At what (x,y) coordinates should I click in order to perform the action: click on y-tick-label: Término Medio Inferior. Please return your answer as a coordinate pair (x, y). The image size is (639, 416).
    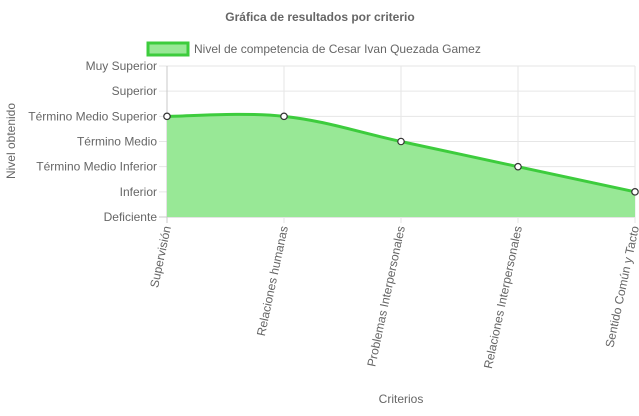
    Looking at the image, I should click on (96, 167).